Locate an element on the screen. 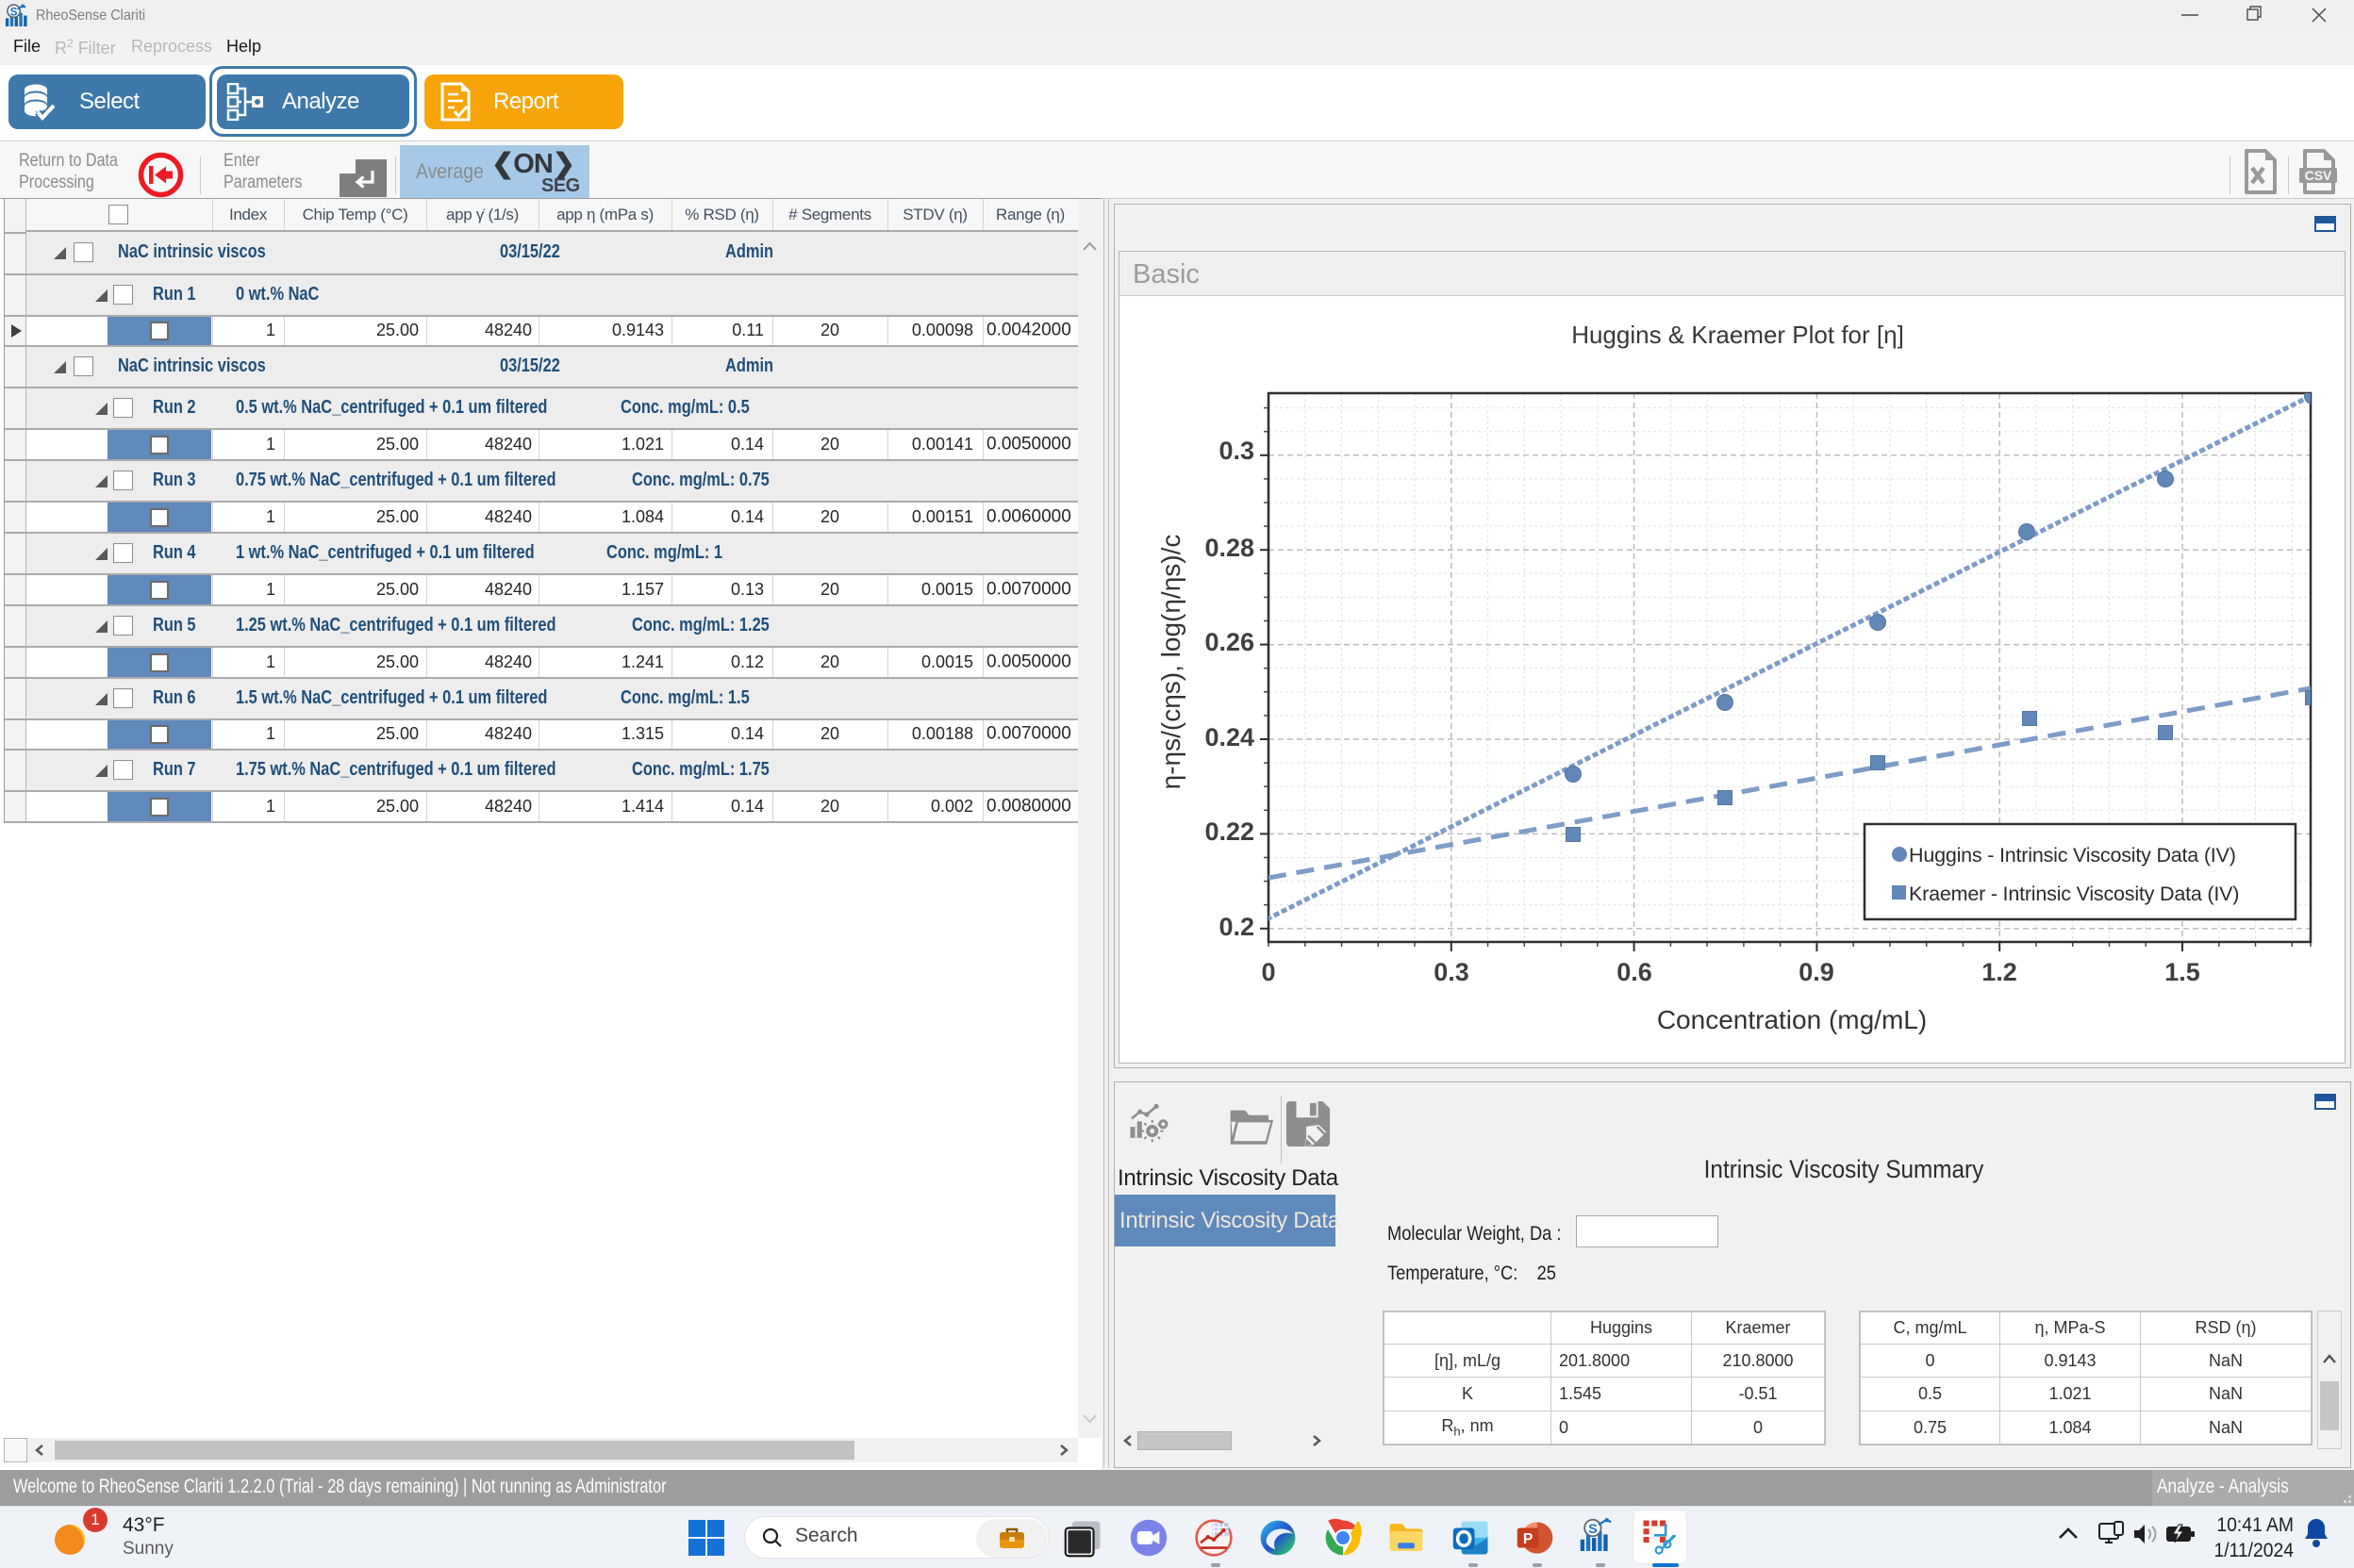 Image resolution: width=2354 pixels, height=1568 pixels. svg-text:Huggins - Intrinsic Viscosity: Huggins - Intrinsic Viscosity Data (IV) is located at coordinates (2072, 856).